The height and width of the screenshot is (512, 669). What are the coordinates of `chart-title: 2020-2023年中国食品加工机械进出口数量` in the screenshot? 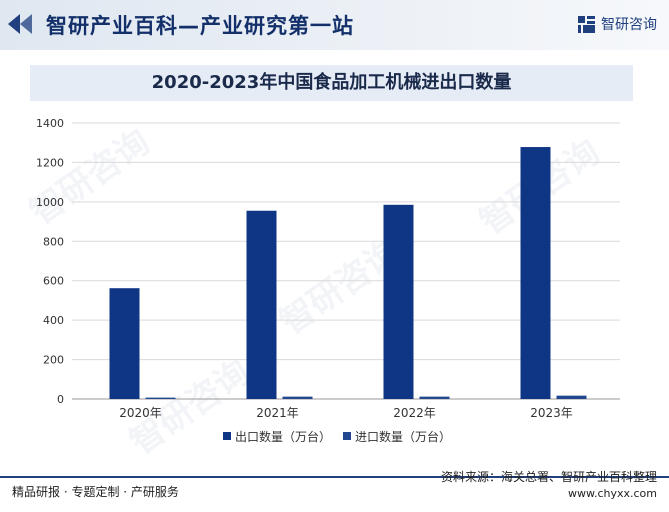 It's located at (331, 82).